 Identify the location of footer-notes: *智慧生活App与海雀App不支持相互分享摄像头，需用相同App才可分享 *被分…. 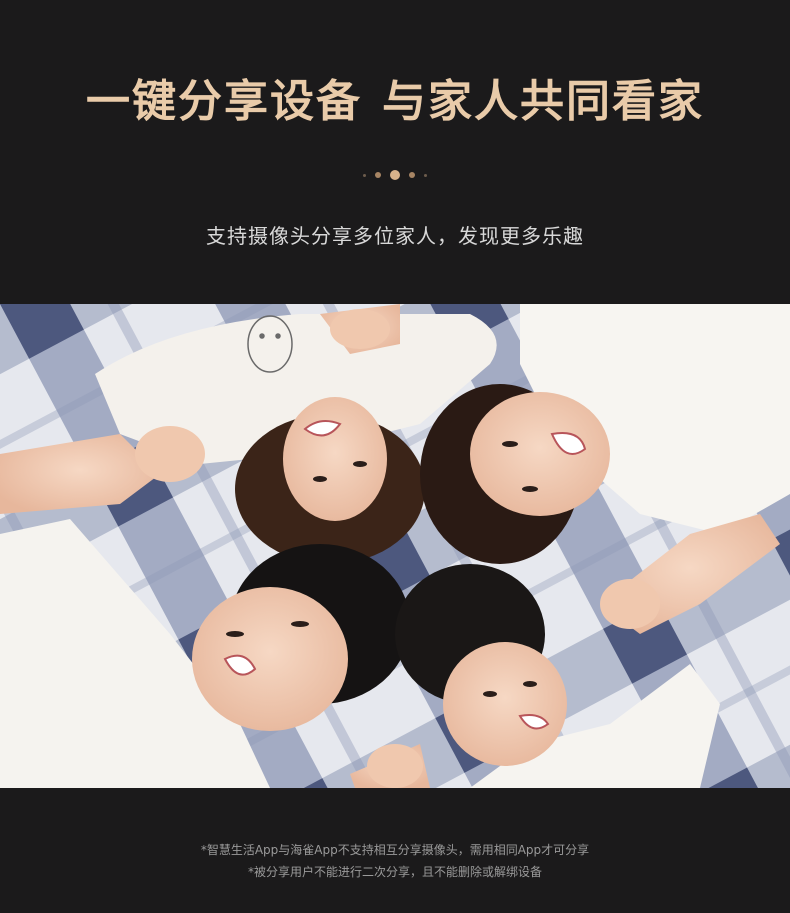
(395, 850).